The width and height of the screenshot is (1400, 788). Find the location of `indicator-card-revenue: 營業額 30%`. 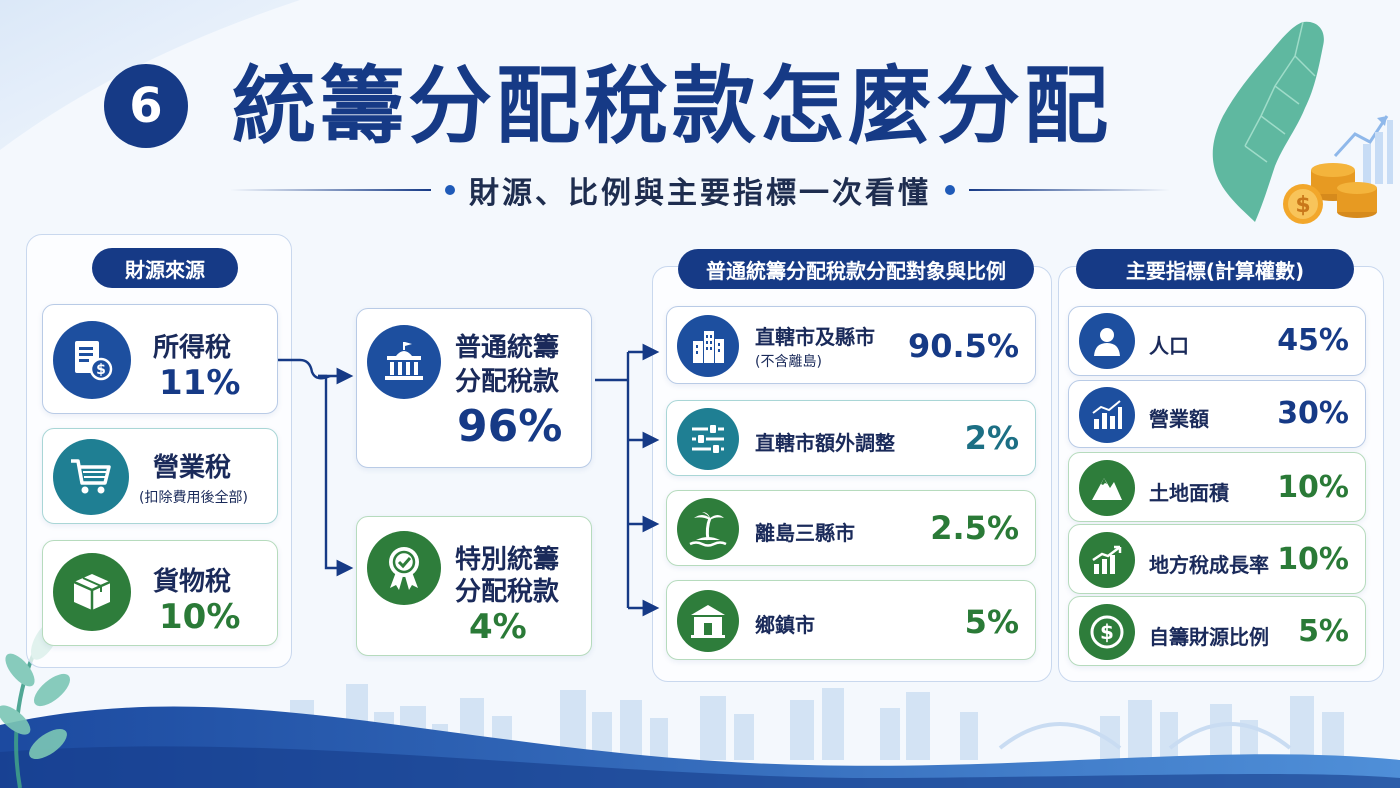

indicator-card-revenue: 營業額 30% is located at coordinates (1217, 414).